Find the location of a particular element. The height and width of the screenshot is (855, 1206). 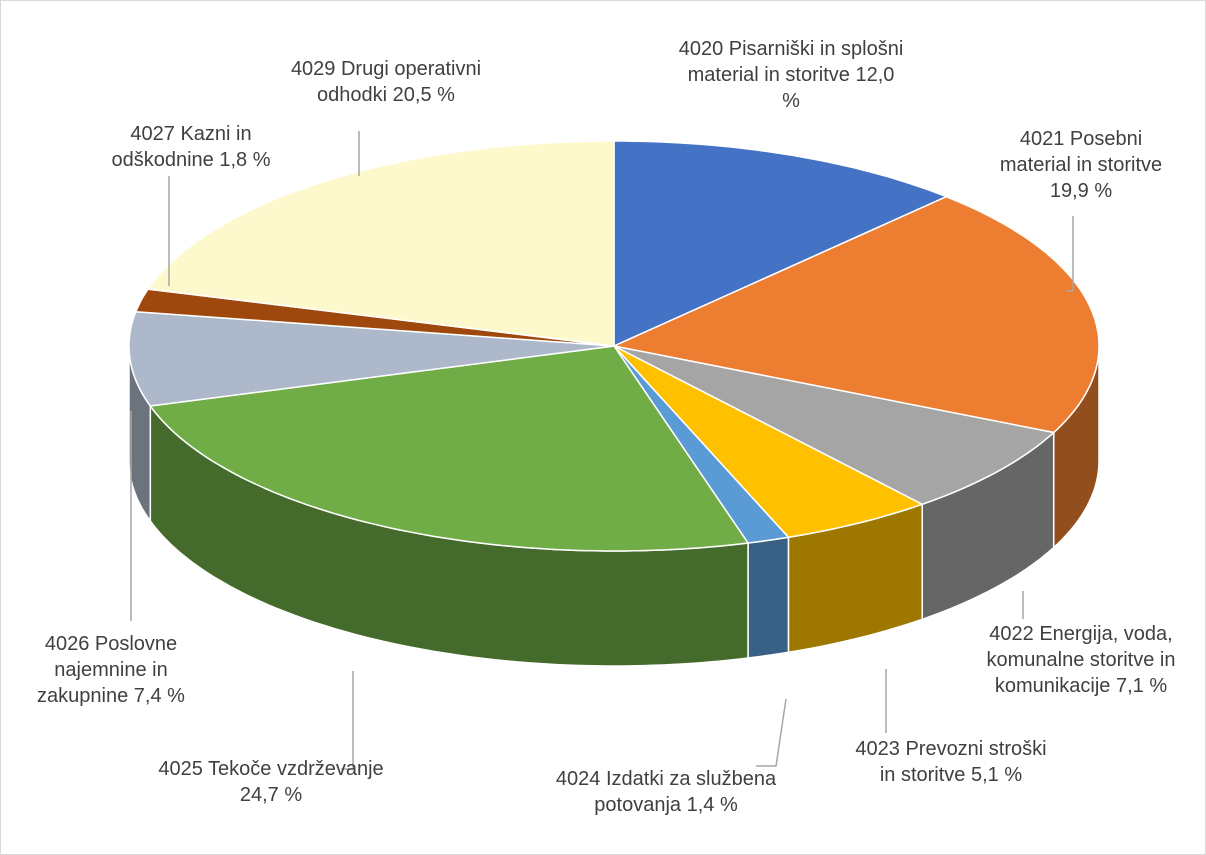

data-label: 4024 Izdatki za službena potovanja 1,4 % is located at coordinates (666, 792).